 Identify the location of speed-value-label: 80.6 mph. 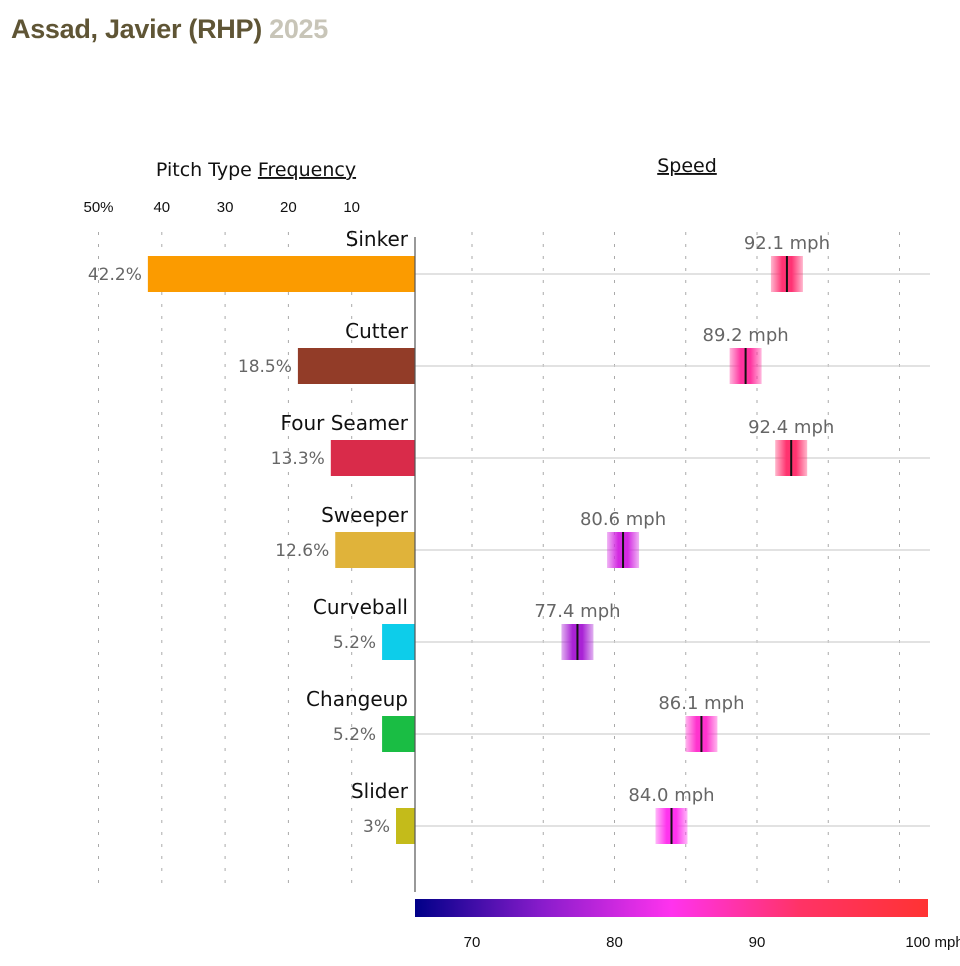
(623, 519).